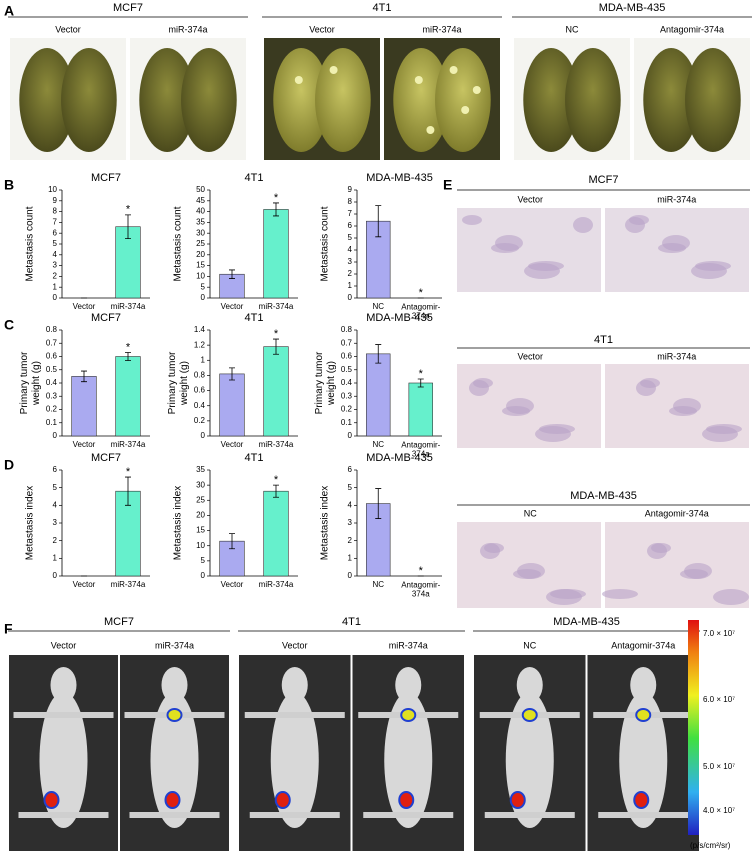  I want to click on y-tick-label: 0.3, so click(347, 395).